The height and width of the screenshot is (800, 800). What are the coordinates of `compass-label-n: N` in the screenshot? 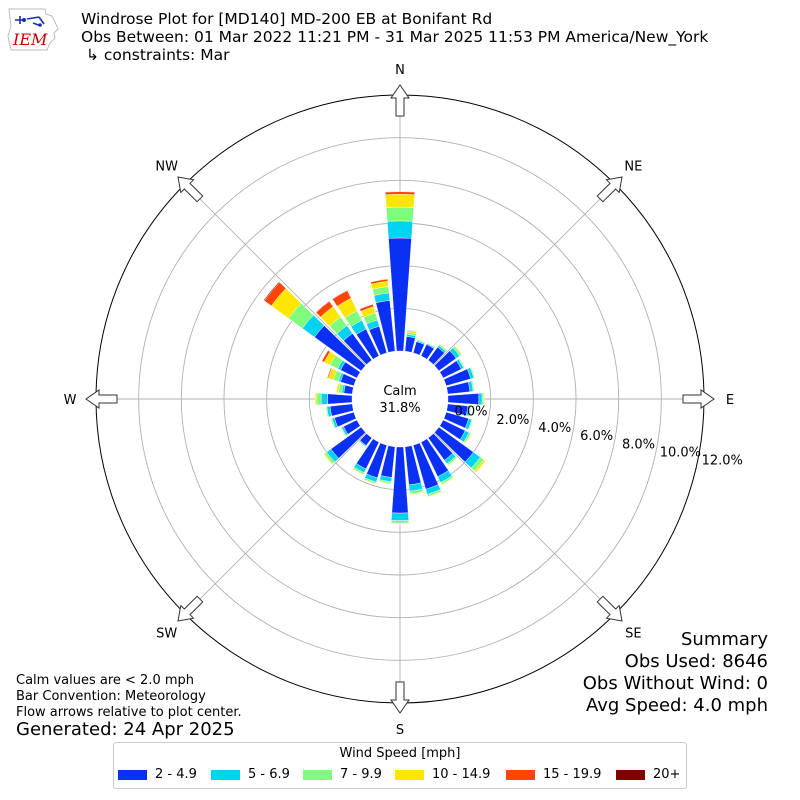 It's located at (400, 70).